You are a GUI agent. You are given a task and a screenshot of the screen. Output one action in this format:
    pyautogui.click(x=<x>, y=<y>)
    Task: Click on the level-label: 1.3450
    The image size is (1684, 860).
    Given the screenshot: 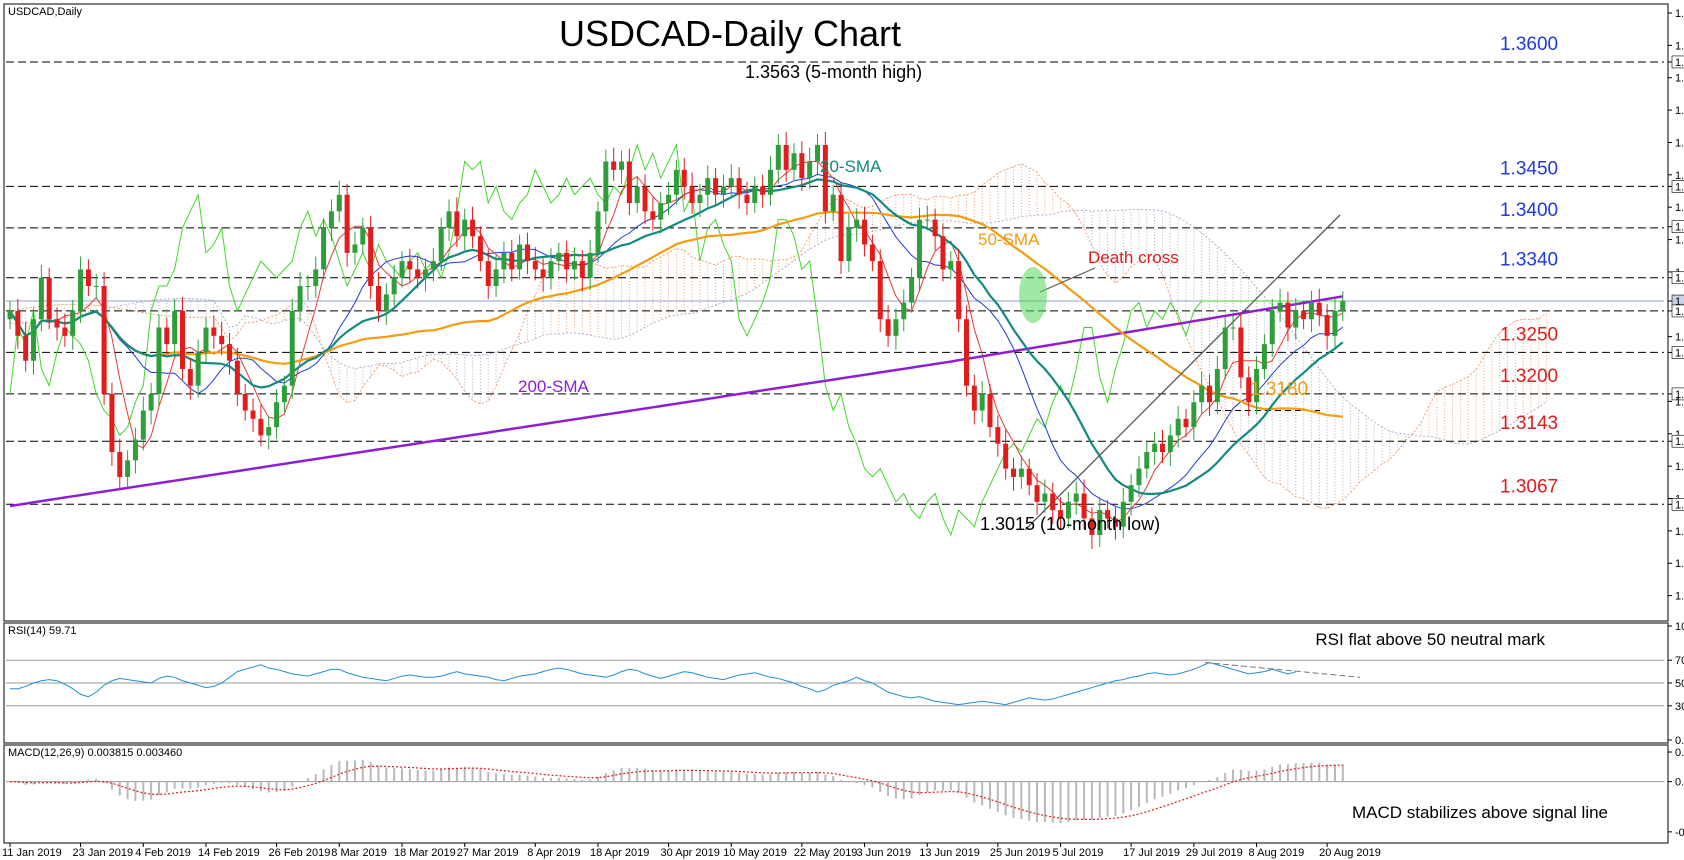 What is the action you would take?
    pyautogui.click(x=1529, y=168)
    